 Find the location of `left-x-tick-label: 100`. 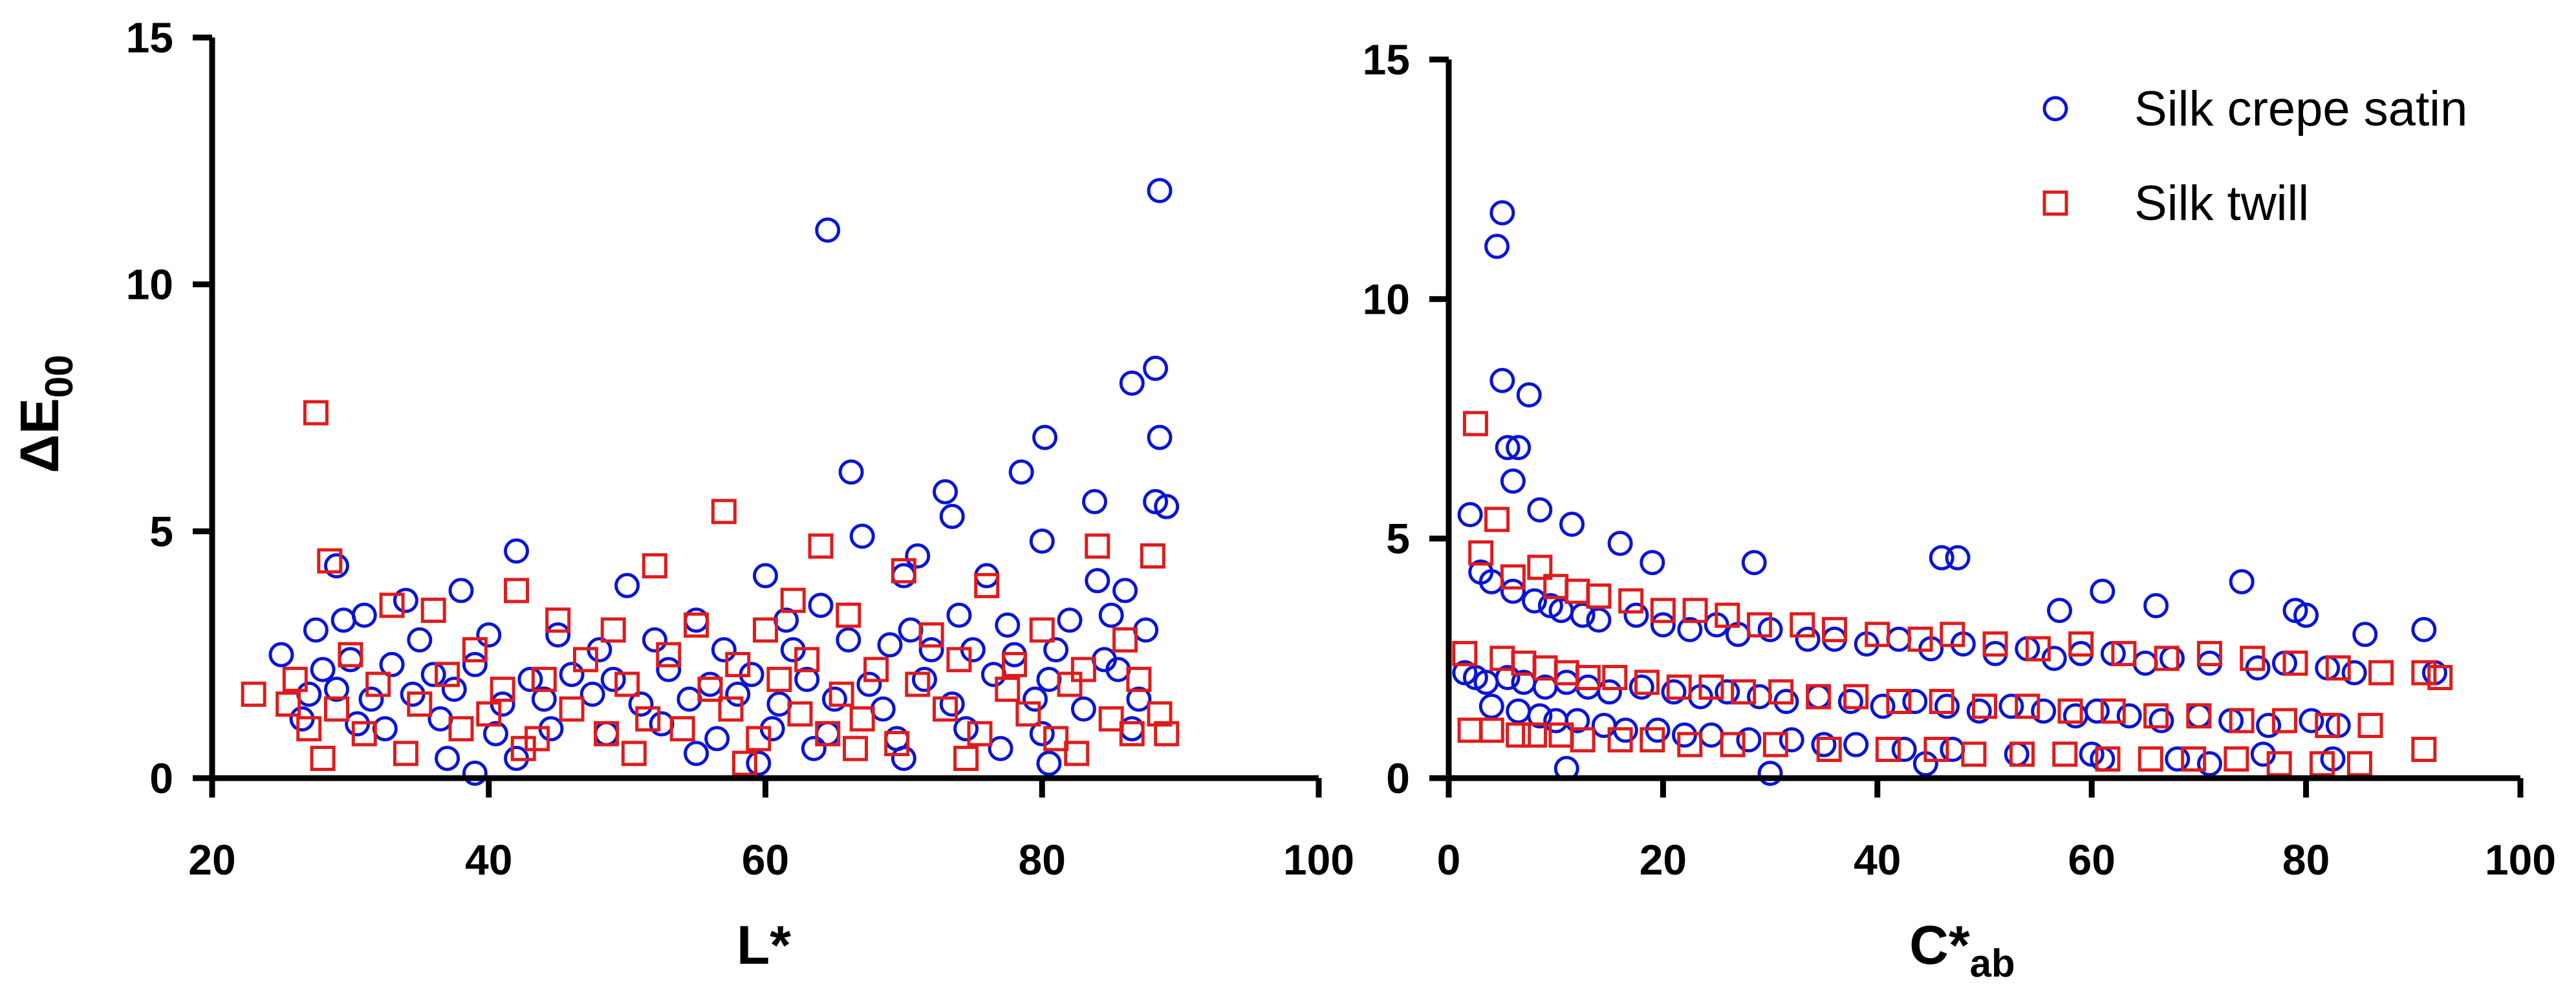

left-x-tick-label: 100 is located at coordinates (1318, 860).